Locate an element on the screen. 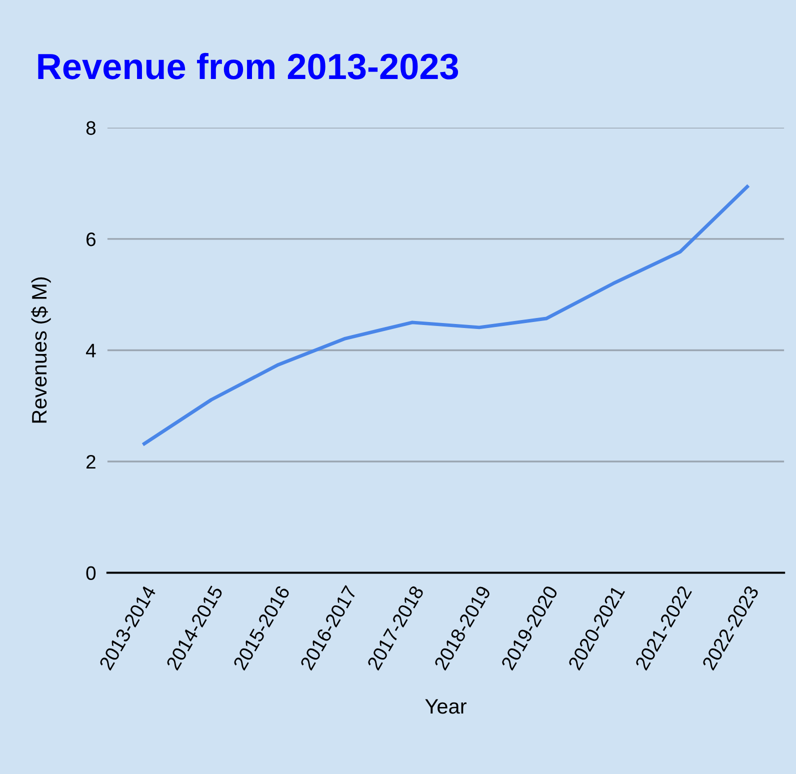  y-tick-label: 4 is located at coordinates (91, 351).